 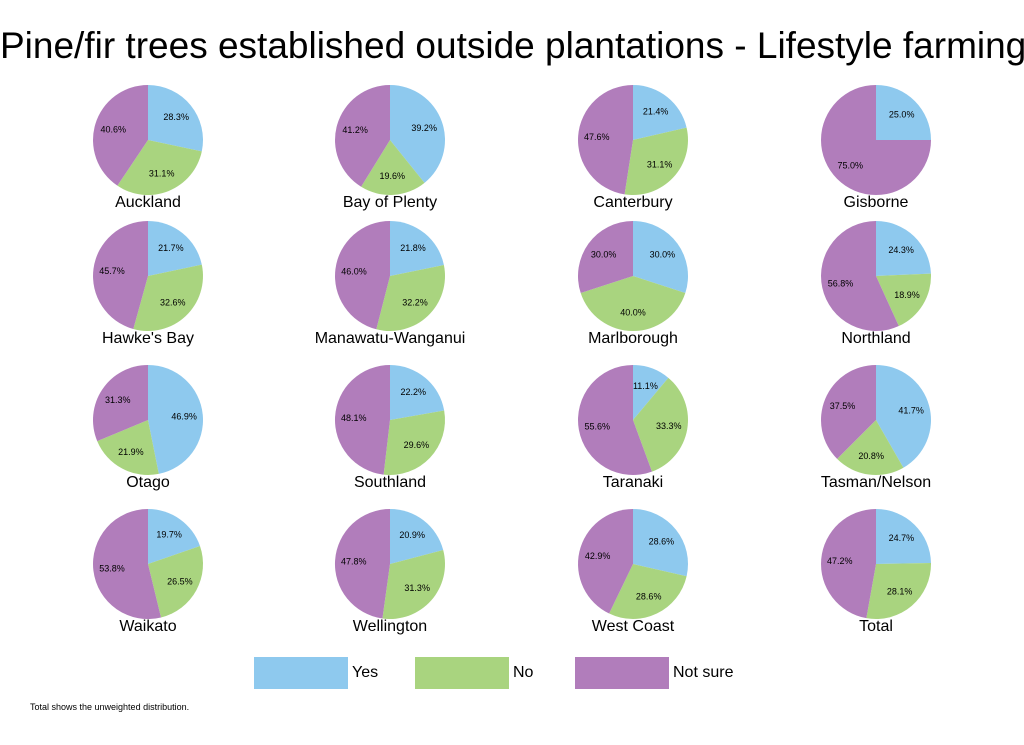 I want to click on slice-label-no: 28.6%, so click(x=649, y=597).